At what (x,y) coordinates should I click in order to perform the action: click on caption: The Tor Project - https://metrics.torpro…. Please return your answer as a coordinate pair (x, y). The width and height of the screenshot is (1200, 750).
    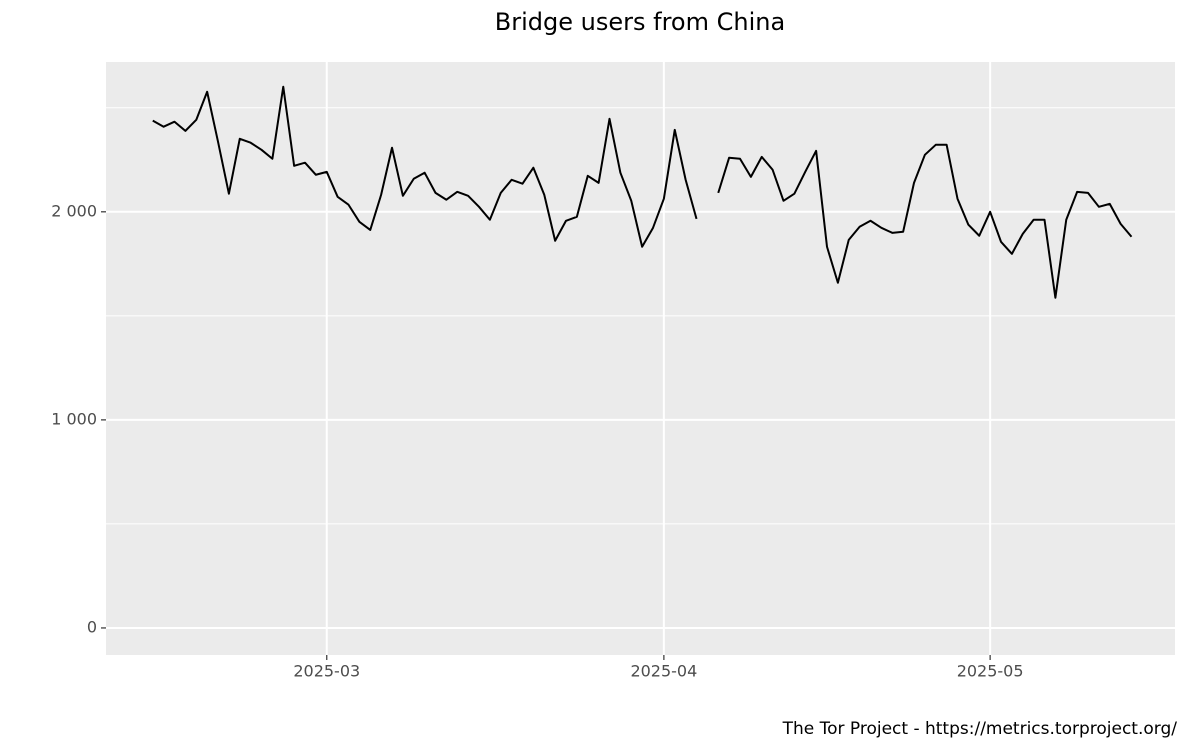
    Looking at the image, I should click on (980, 729).